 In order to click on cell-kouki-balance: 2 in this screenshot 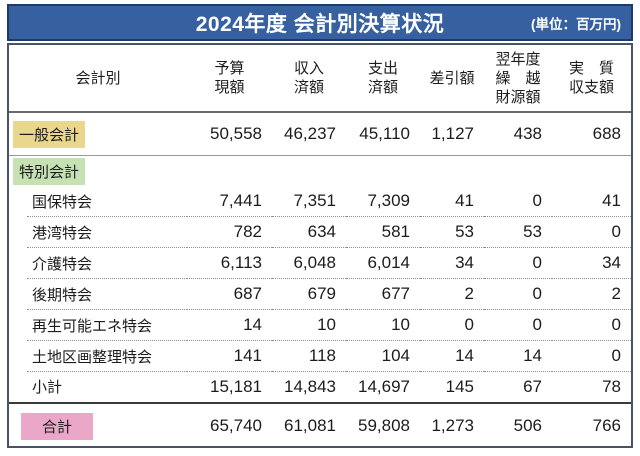, I will do `click(452, 294)`.